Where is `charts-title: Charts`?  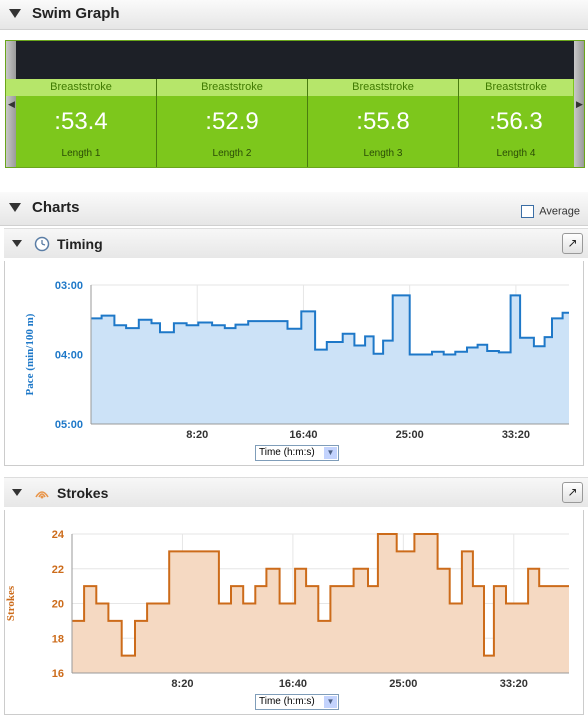 charts-title: Charts is located at coordinates (56, 207).